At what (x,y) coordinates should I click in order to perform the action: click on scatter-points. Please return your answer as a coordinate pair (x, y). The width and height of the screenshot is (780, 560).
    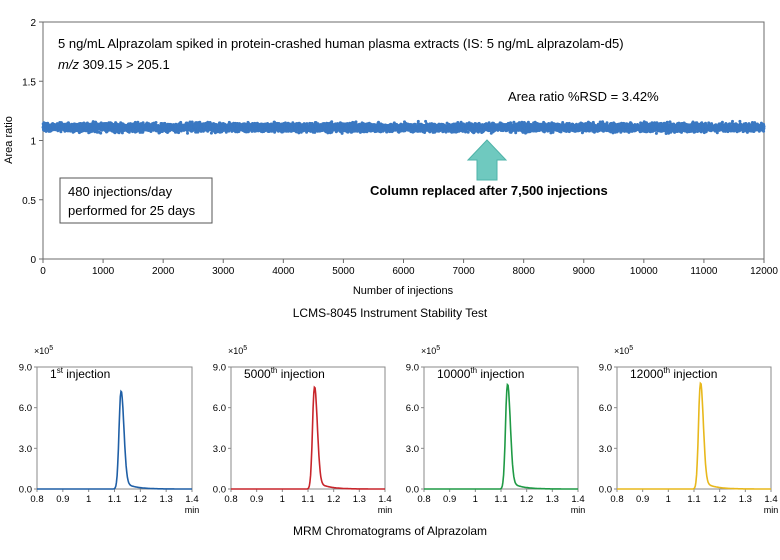
    Looking at the image, I should click on (403, 127).